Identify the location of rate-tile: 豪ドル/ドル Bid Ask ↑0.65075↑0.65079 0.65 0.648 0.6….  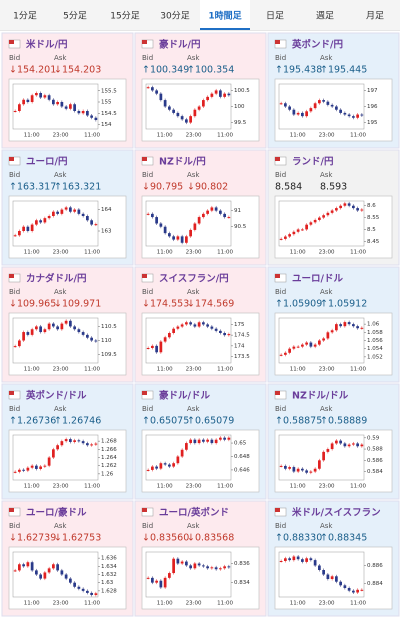
(200, 441).